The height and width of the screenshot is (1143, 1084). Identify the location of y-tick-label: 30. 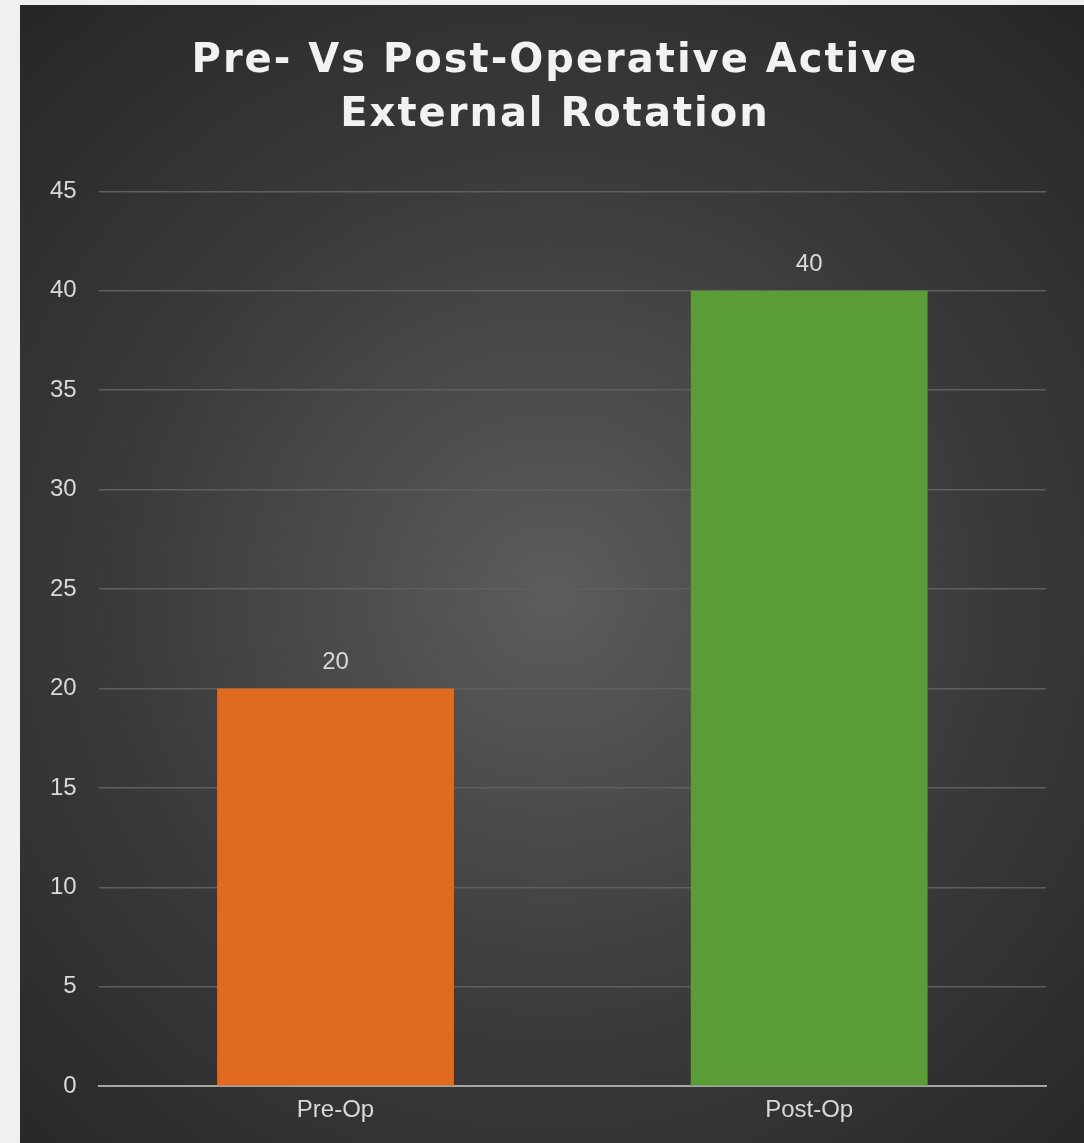
(63, 488).